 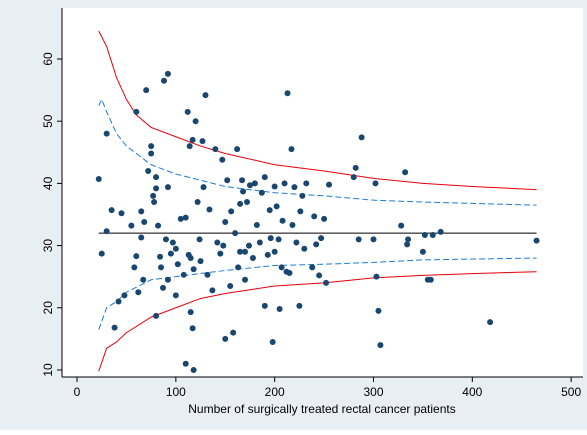 What do you see at coordinates (176, 392) in the screenshot?
I see `x-tick-label: 100` at bounding box center [176, 392].